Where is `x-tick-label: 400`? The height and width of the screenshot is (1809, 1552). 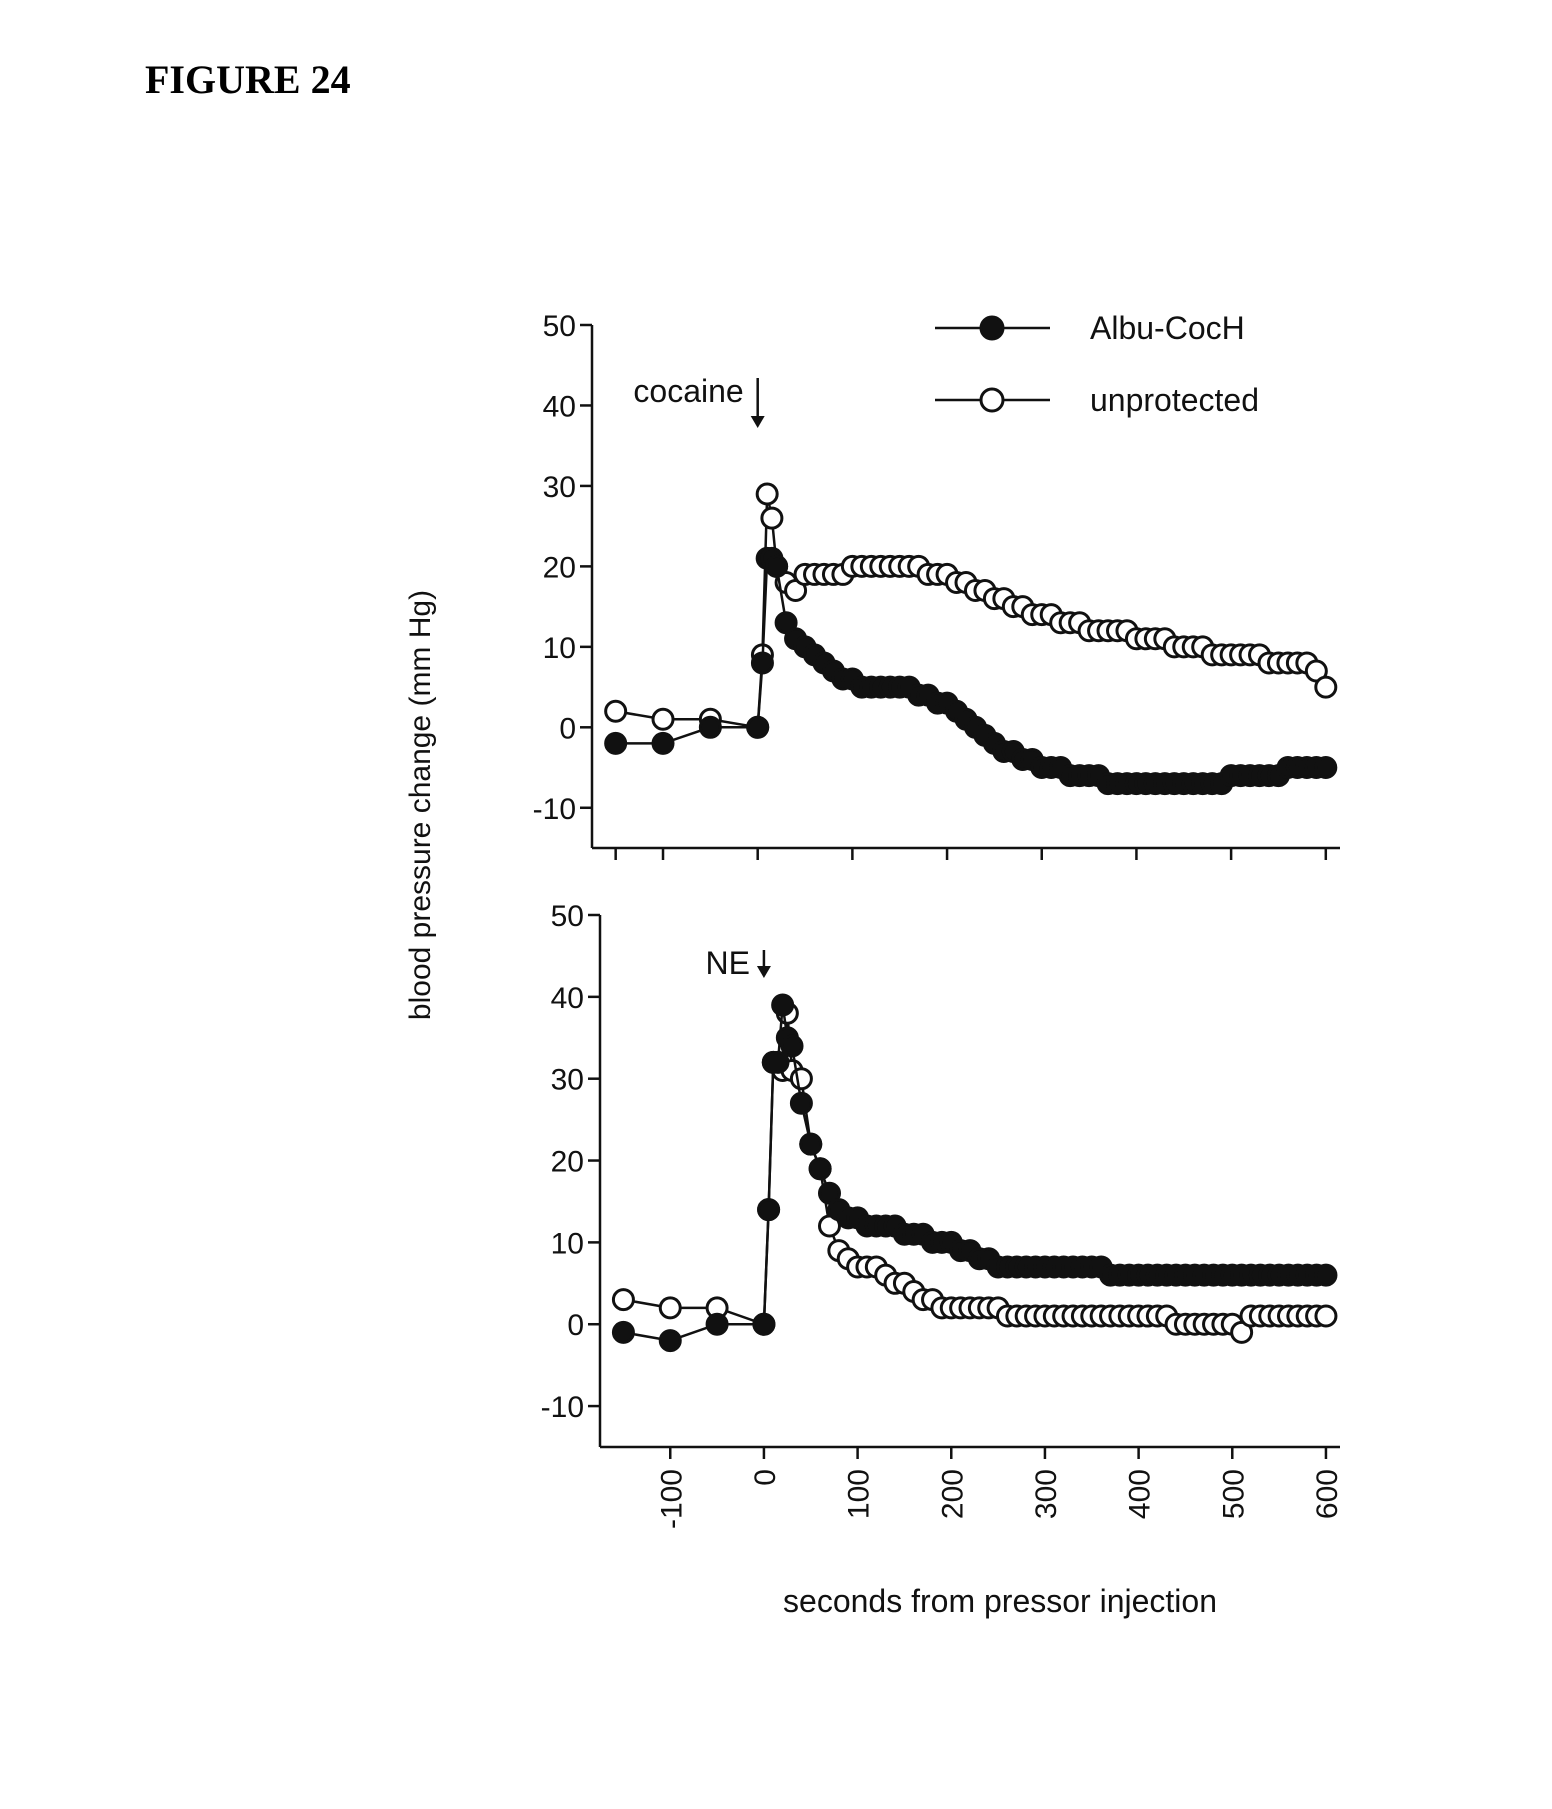 x-tick-label: 400 is located at coordinates (1140, 1494).